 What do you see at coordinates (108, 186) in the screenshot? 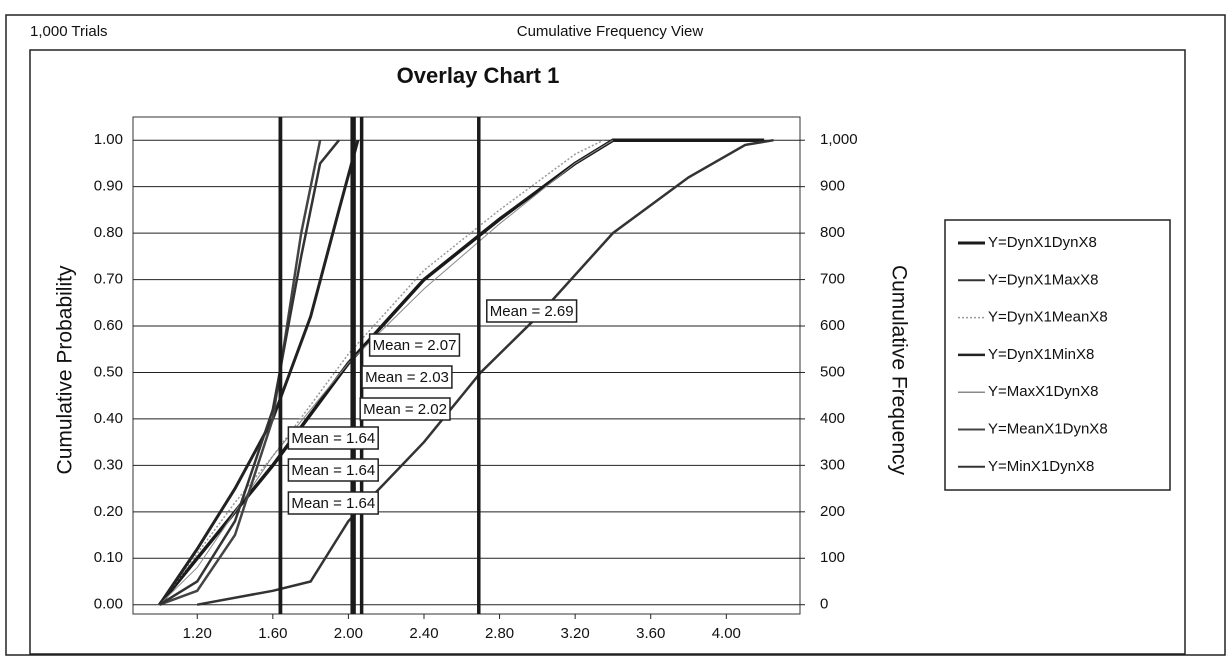
I see `y-tick-label: 0.90` at bounding box center [108, 186].